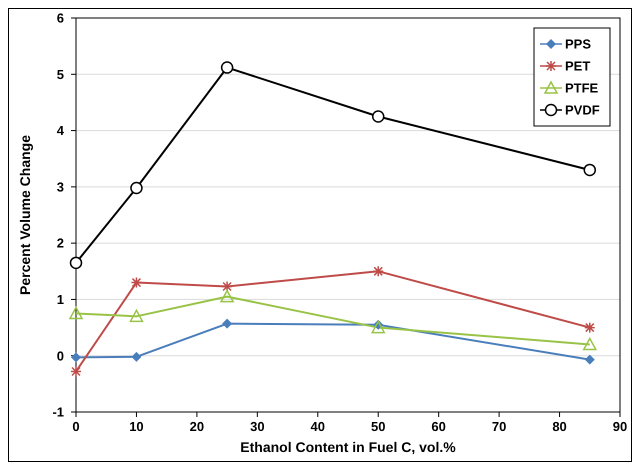 The image size is (640, 470). What do you see at coordinates (577, 66) in the screenshot?
I see `legend-label: PET` at bounding box center [577, 66].